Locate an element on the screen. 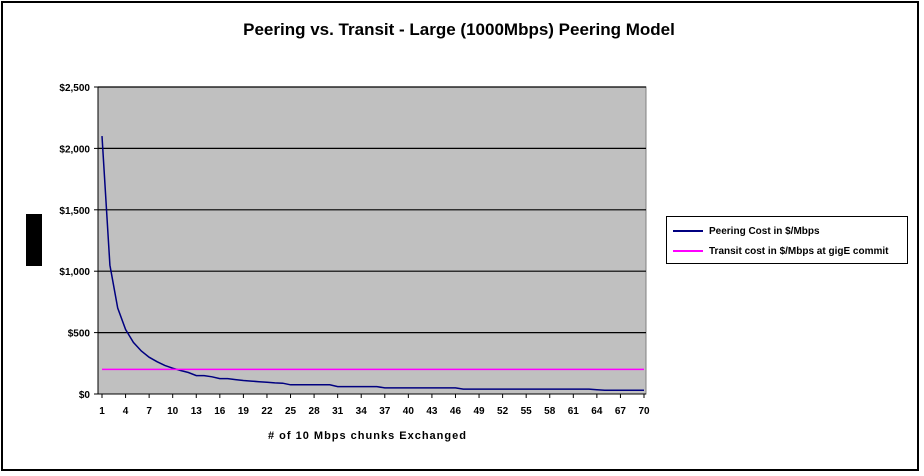 This screenshot has width=924, height=476. legend-item-peering: Peering Cost in $/Mbps is located at coordinates (746, 231).